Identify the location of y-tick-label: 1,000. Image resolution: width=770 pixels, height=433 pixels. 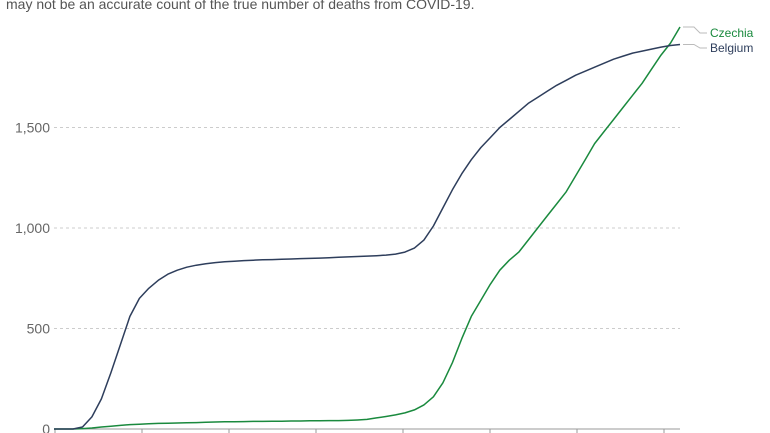
(32, 228).